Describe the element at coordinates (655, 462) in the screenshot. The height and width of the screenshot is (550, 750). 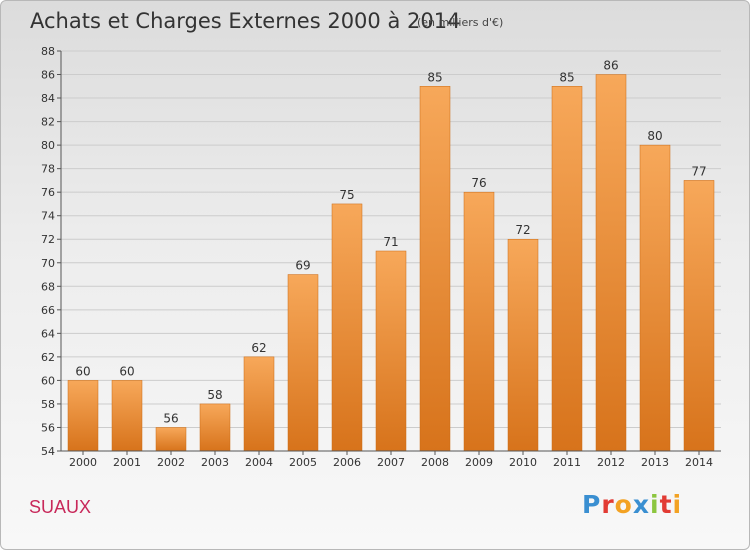
I see `x-tick-label: 2013` at that location.